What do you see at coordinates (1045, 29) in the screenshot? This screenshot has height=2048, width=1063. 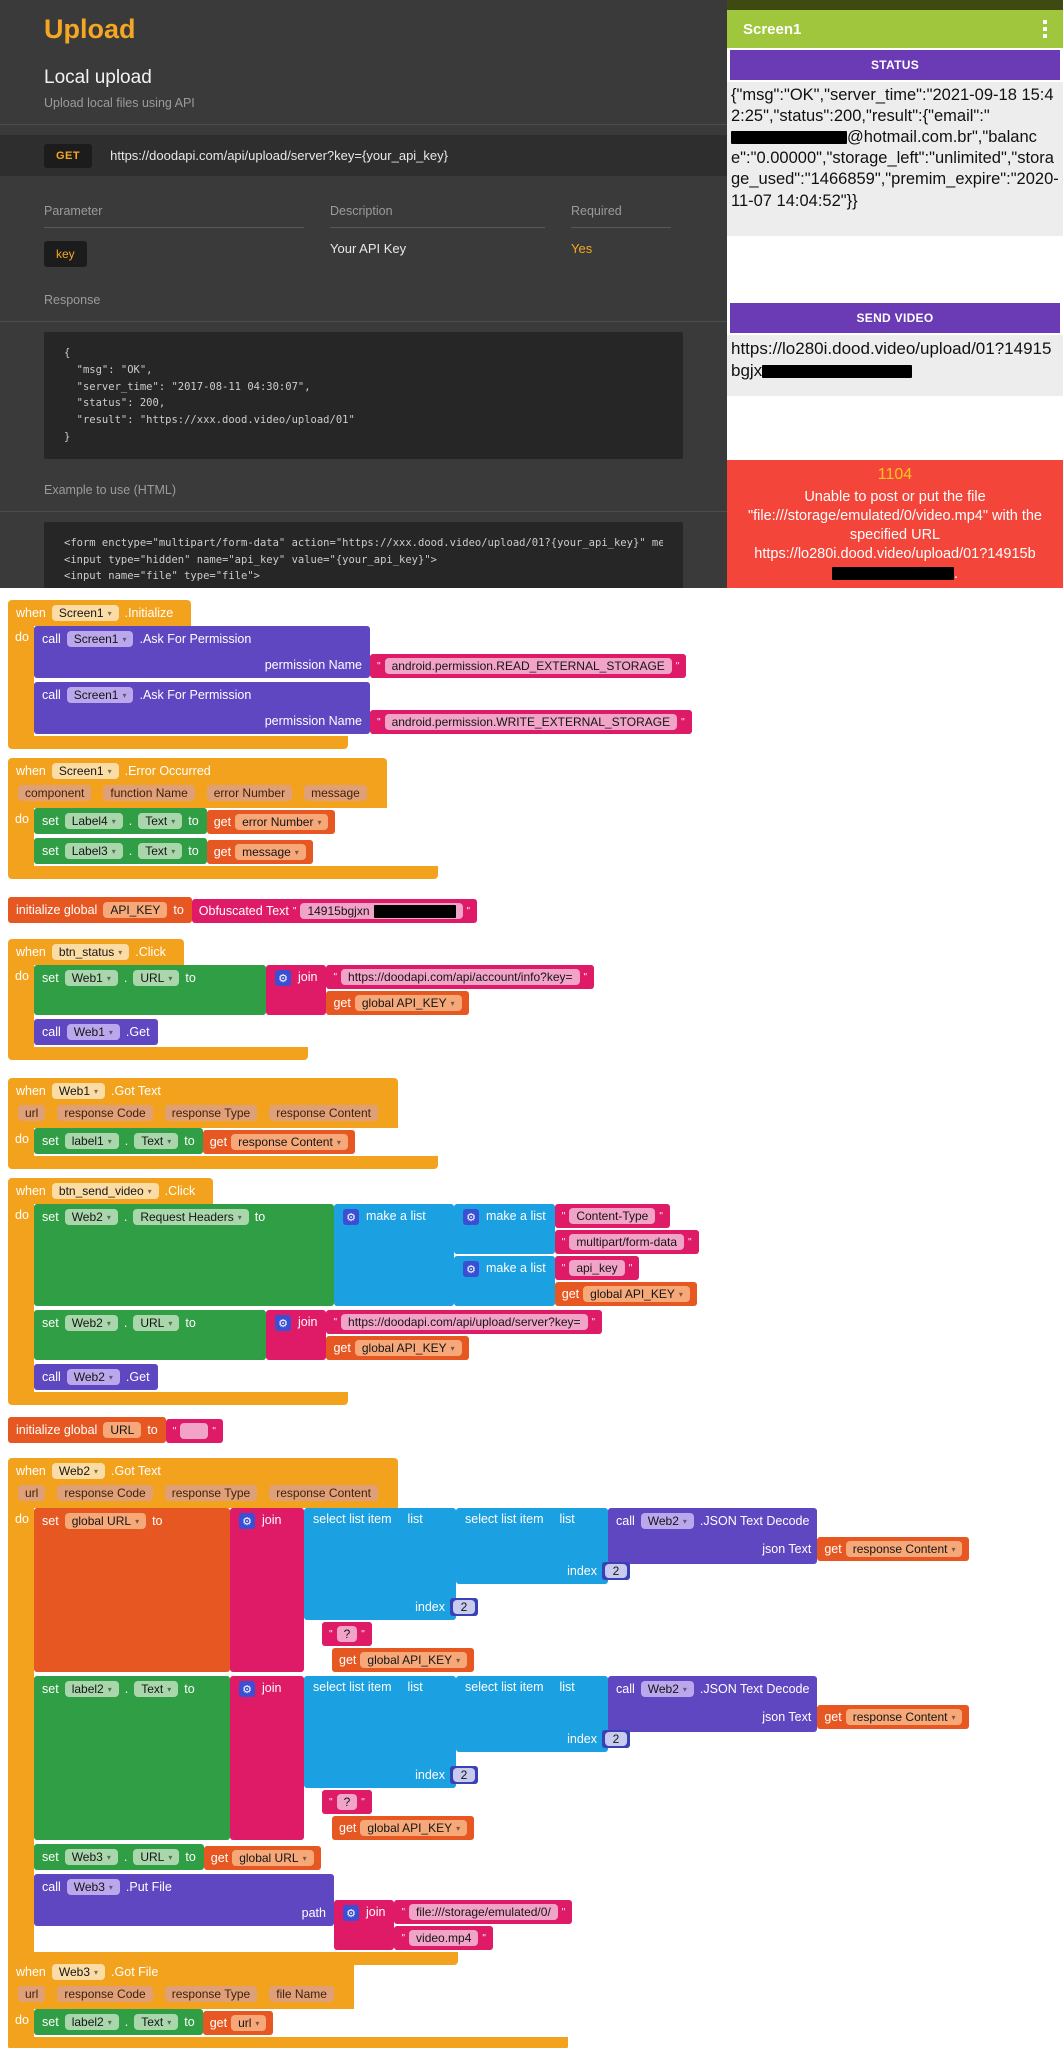 I see `kebab-menu-icon` at bounding box center [1045, 29].